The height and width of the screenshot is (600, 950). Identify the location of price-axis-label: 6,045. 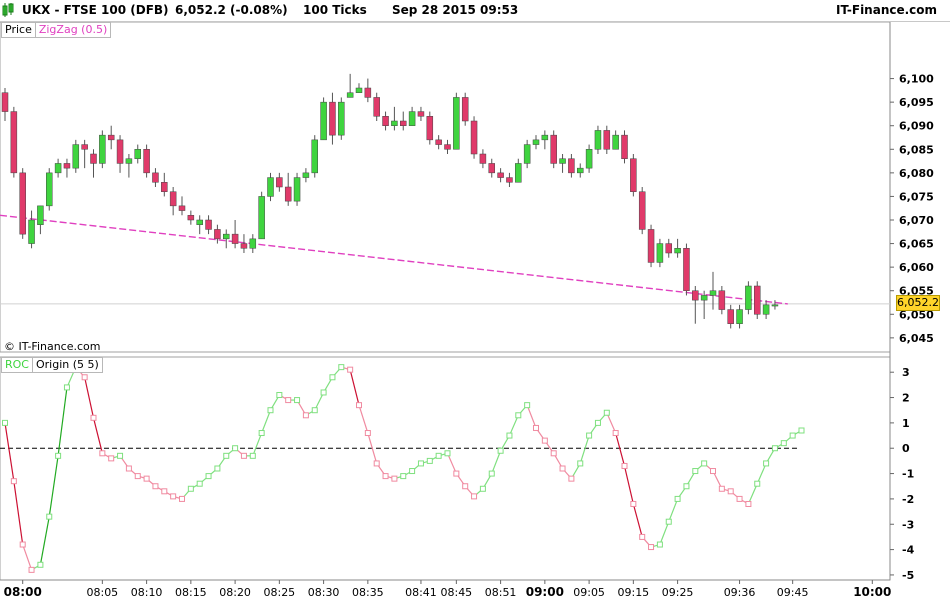
(916, 338).